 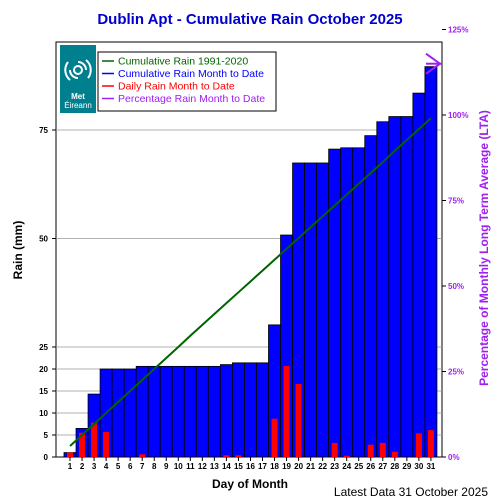 I want to click on x-tick-label: 30, so click(x=418, y=466).